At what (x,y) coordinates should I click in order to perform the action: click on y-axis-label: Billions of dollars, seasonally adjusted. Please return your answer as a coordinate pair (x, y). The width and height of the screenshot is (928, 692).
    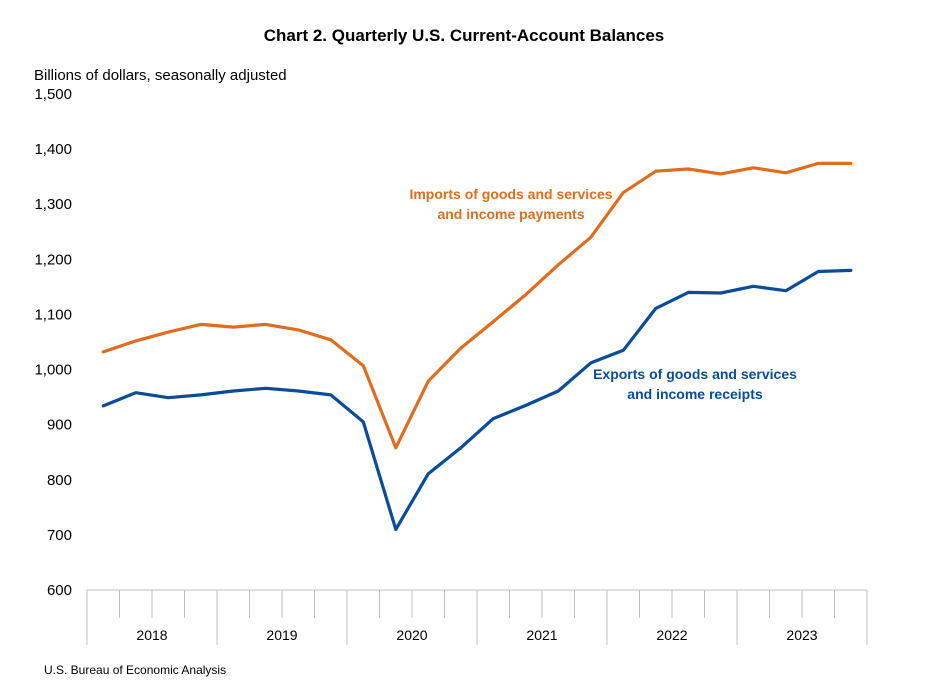
    Looking at the image, I should click on (160, 75).